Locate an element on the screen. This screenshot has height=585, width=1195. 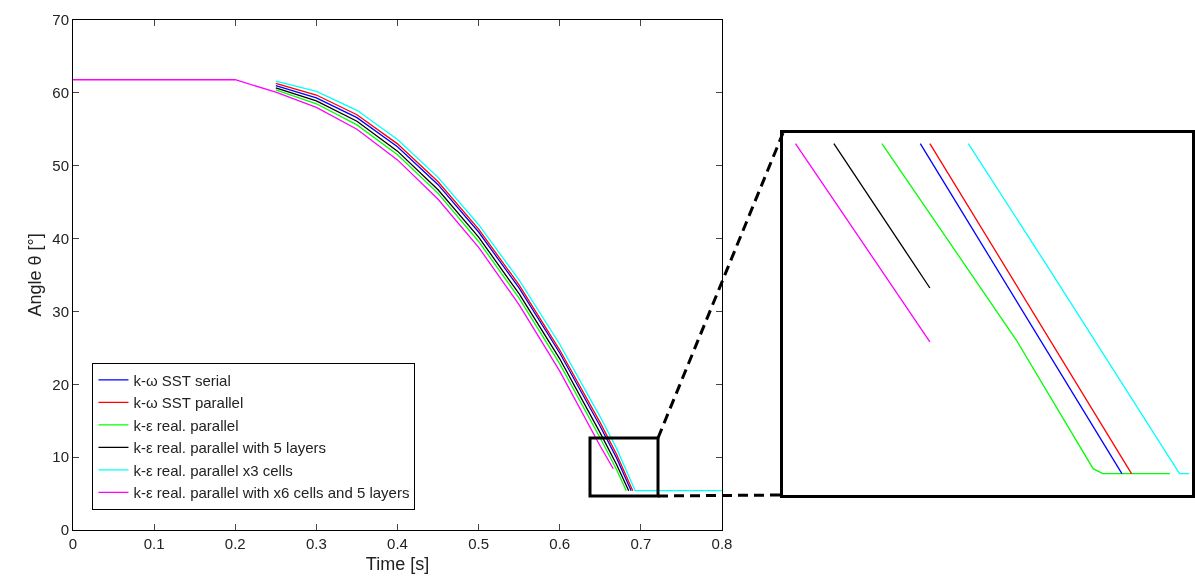
x-tick-label: 0.7 is located at coordinates (641, 543).